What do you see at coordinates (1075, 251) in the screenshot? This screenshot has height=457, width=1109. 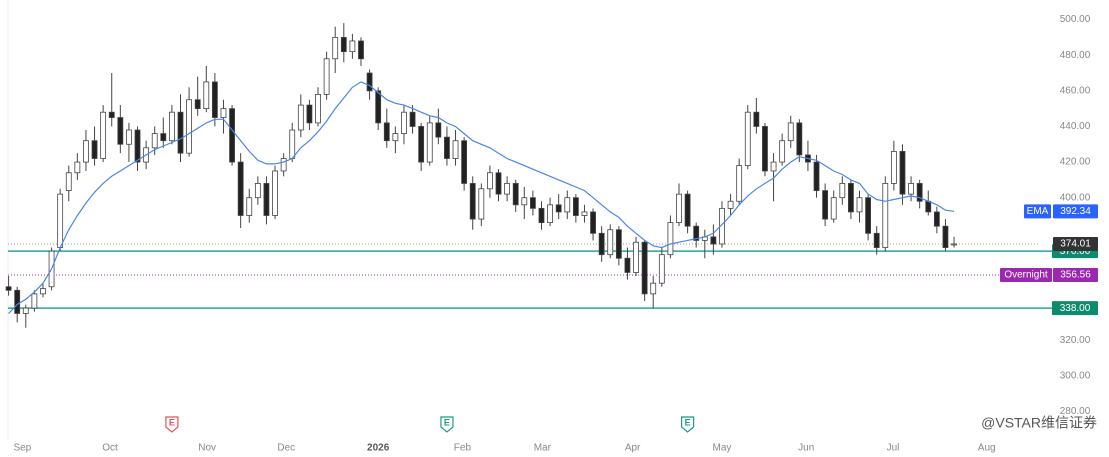 I see `level-label: 370.00` at bounding box center [1075, 251].